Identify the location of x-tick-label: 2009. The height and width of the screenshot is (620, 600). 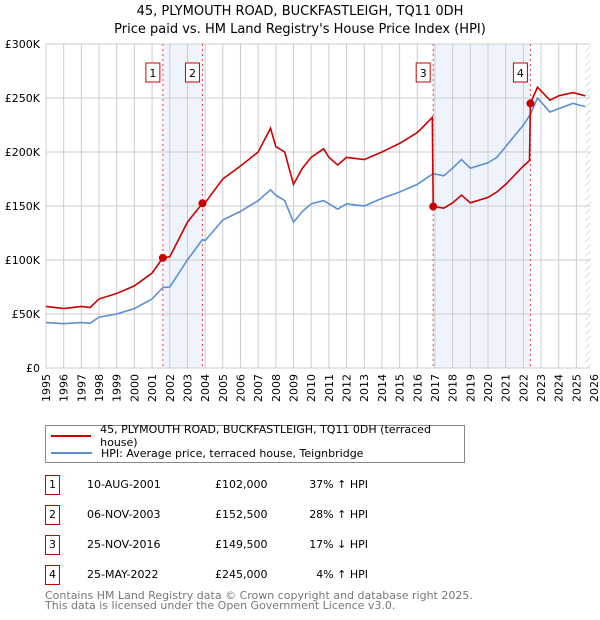
(294, 388).